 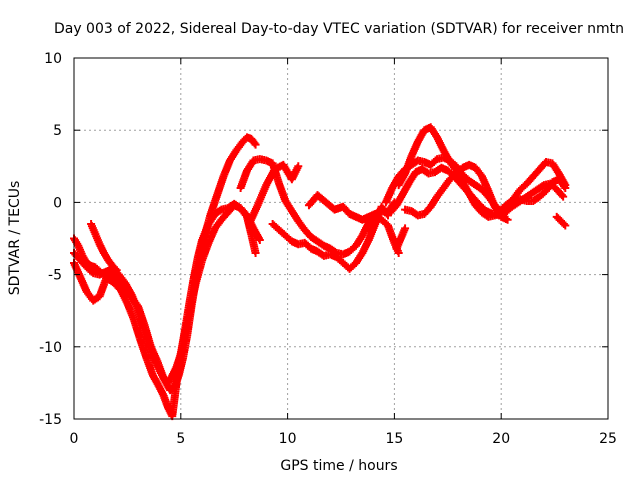 What do you see at coordinates (608, 439) in the screenshot?
I see `x-tick-label: 25` at bounding box center [608, 439].